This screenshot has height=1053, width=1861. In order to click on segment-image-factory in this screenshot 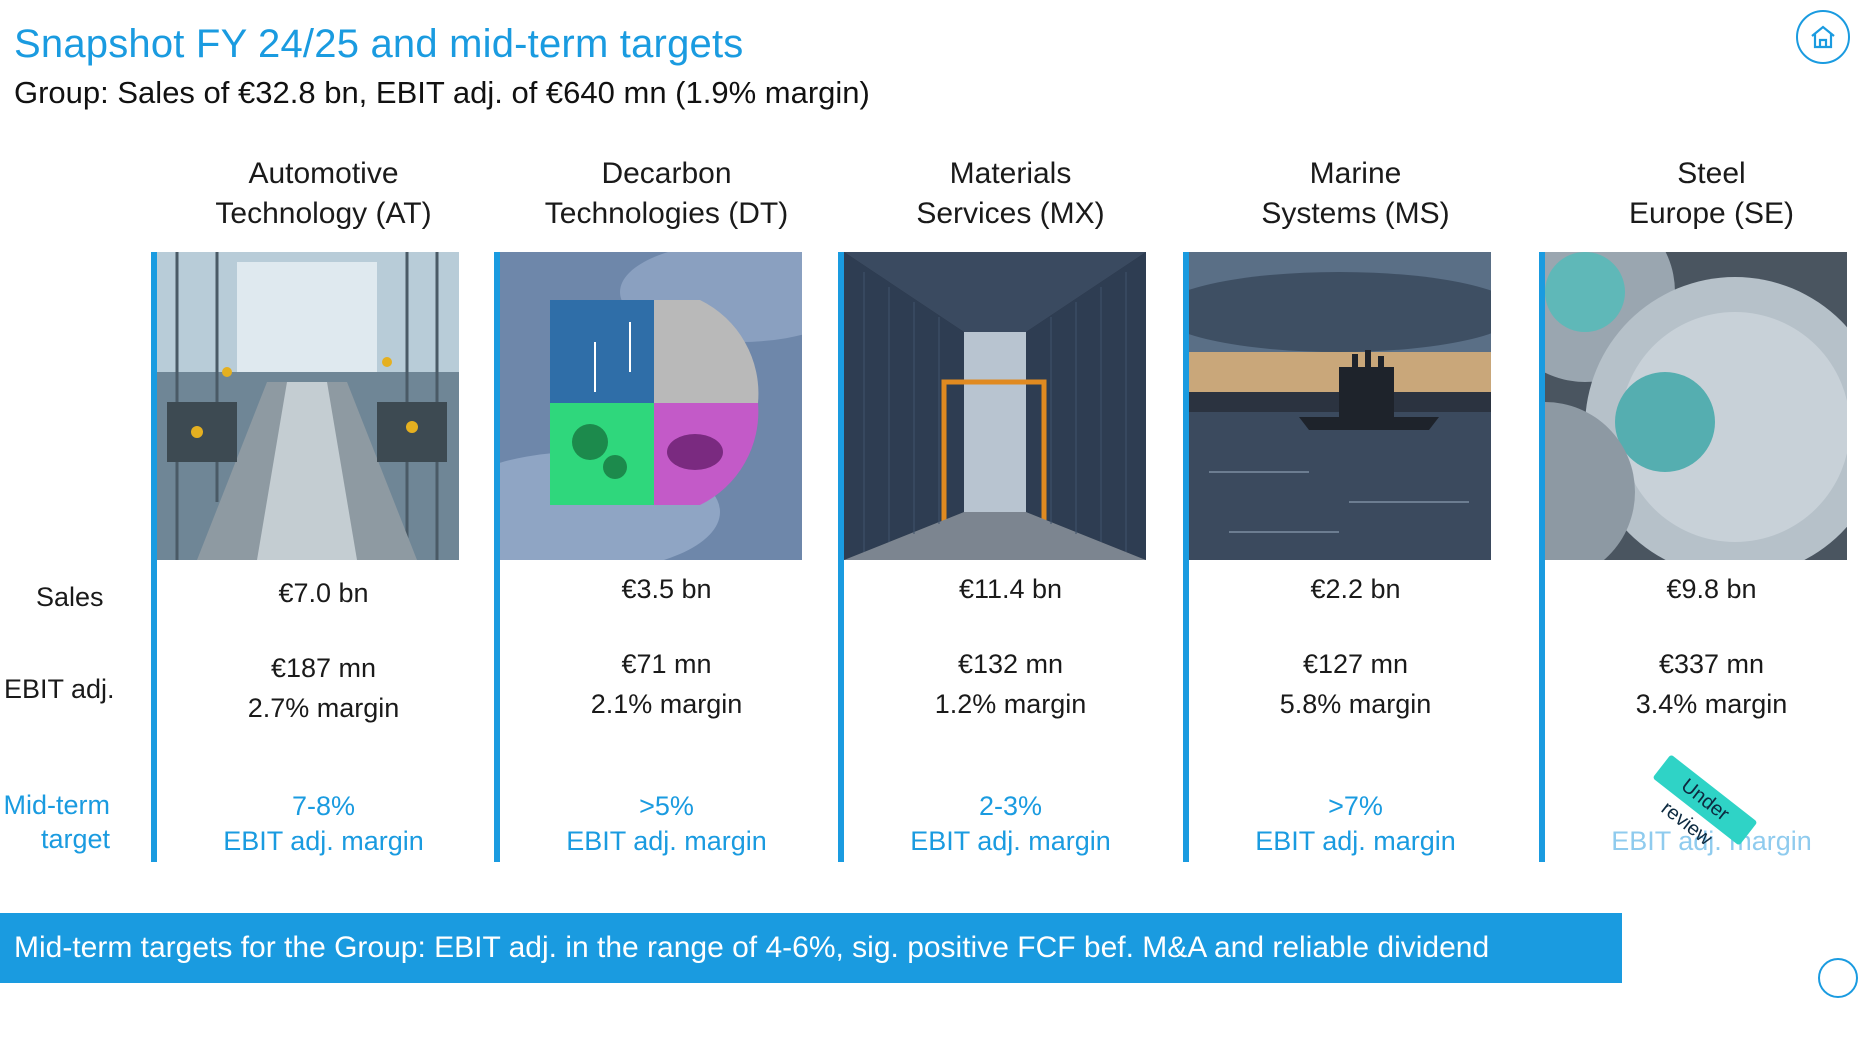, I will do `click(308, 406)`.